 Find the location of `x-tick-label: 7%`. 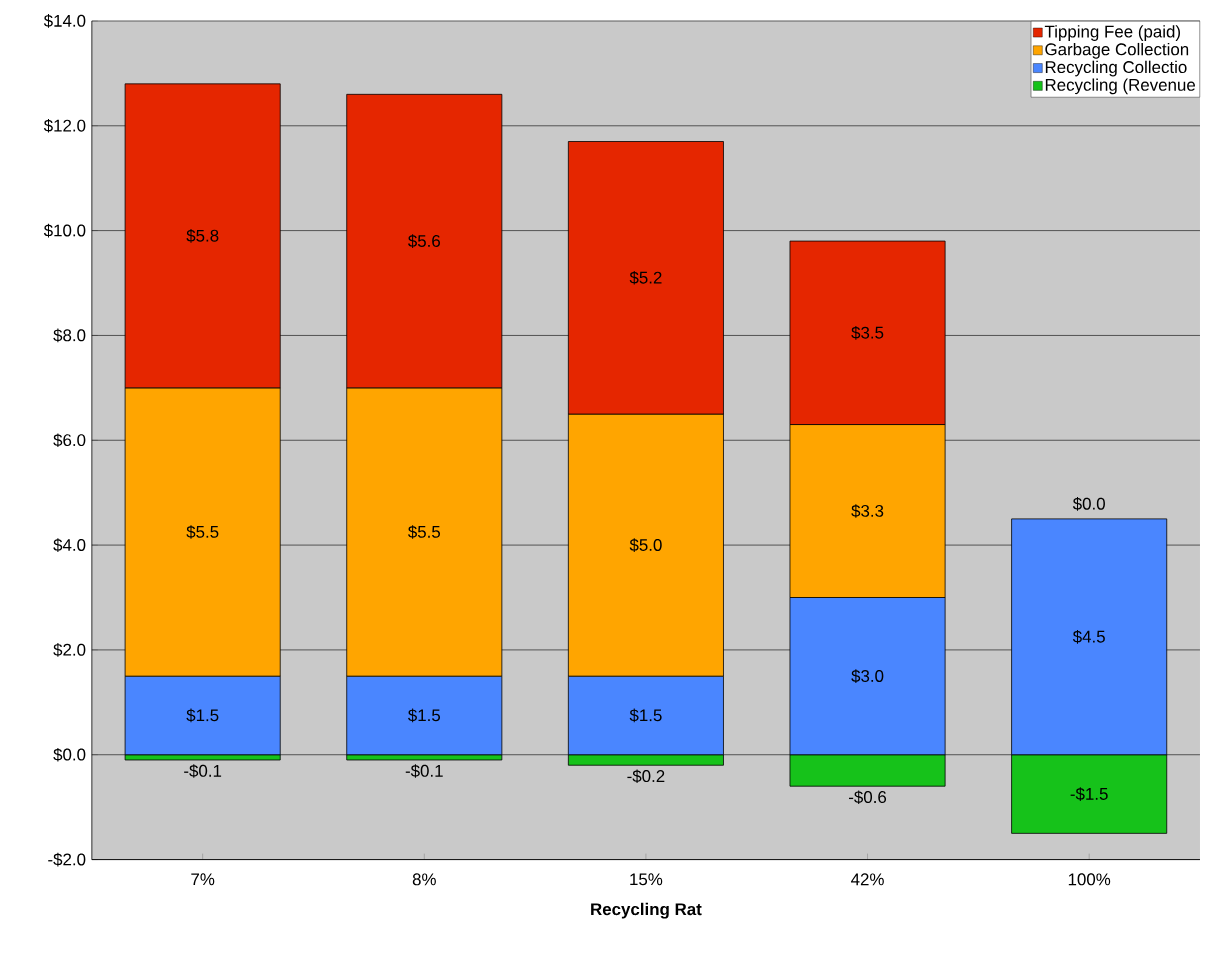

x-tick-label: 7% is located at coordinates (203, 879).